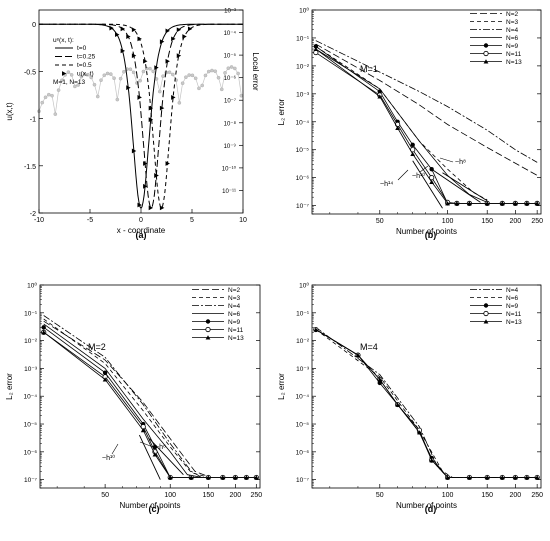 This screenshot has width=550, height=541. I want to click on legend-label: t=0.25, so click(86, 57).